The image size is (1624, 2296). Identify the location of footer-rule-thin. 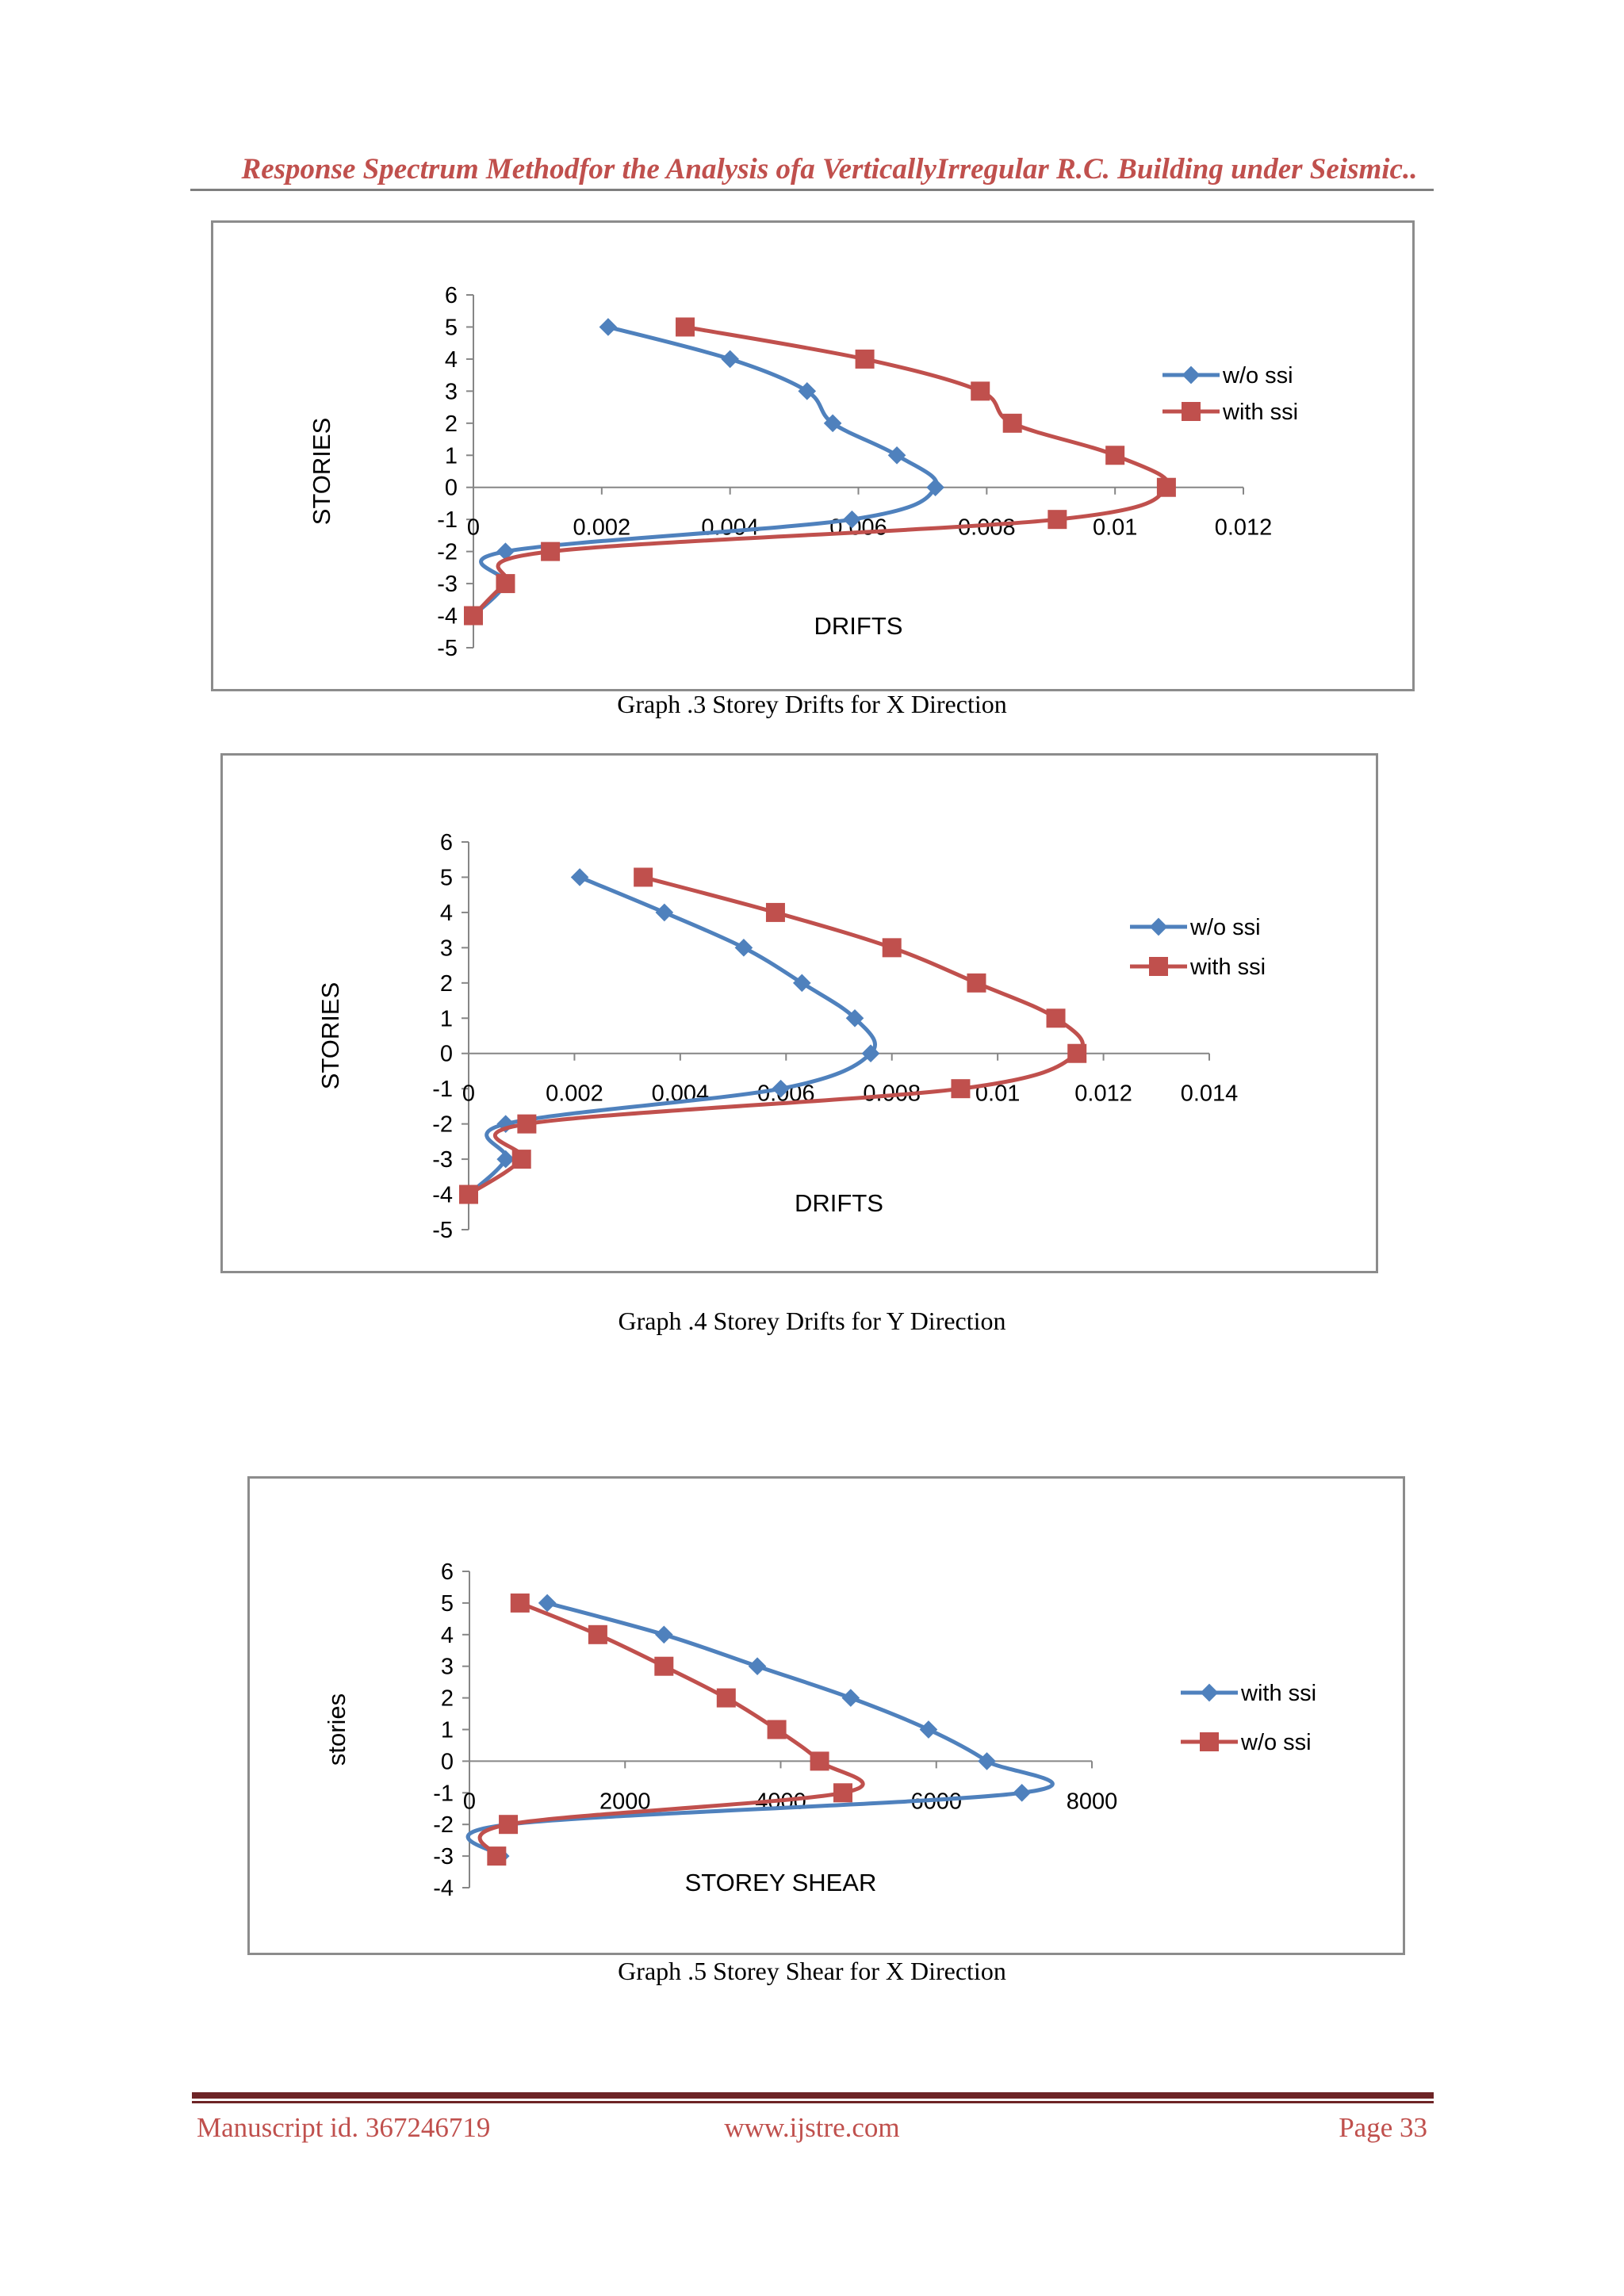
(813, 2102).